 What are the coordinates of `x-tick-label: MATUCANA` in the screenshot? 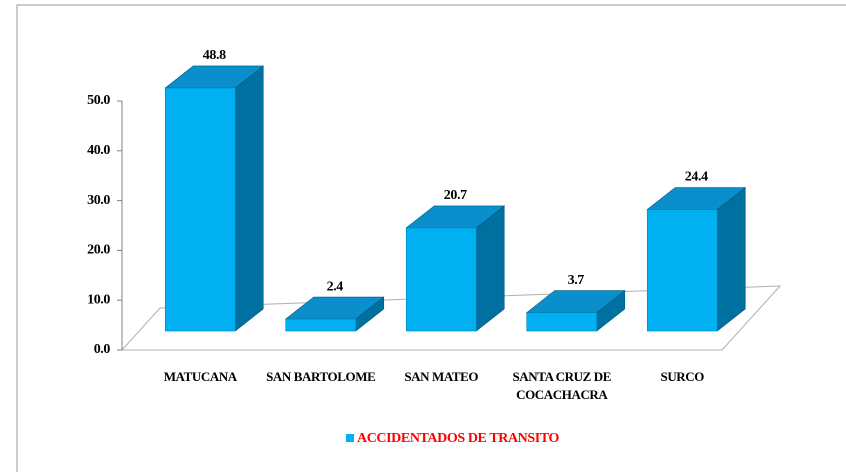 It's located at (200, 376).